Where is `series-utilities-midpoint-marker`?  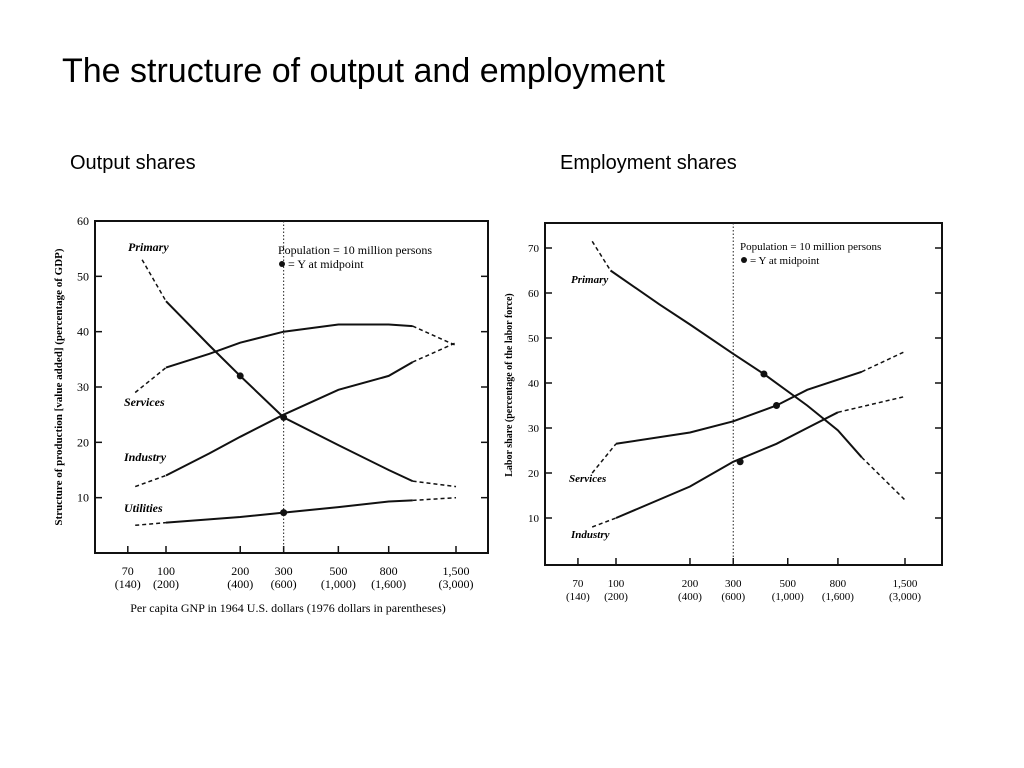 series-utilities-midpoint-marker is located at coordinates (284, 513).